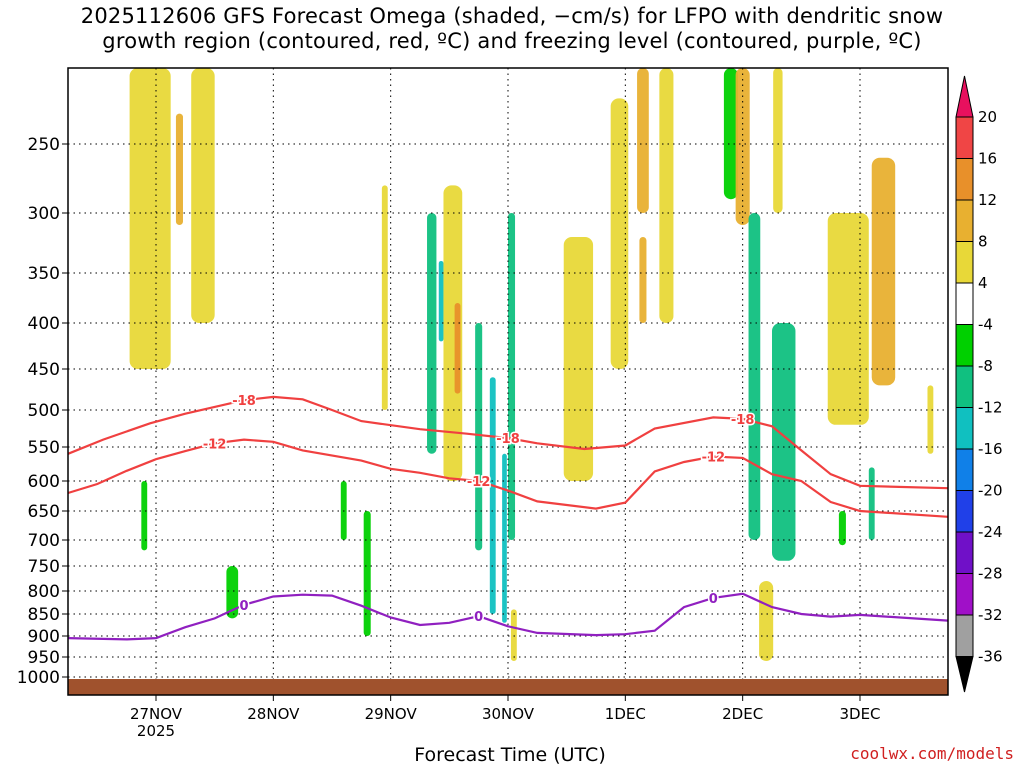 Image resolution: width=1024 pixels, height=768 pixels. Describe the element at coordinates (983, 283) in the screenshot. I see `colorbar-label: 4` at that location.